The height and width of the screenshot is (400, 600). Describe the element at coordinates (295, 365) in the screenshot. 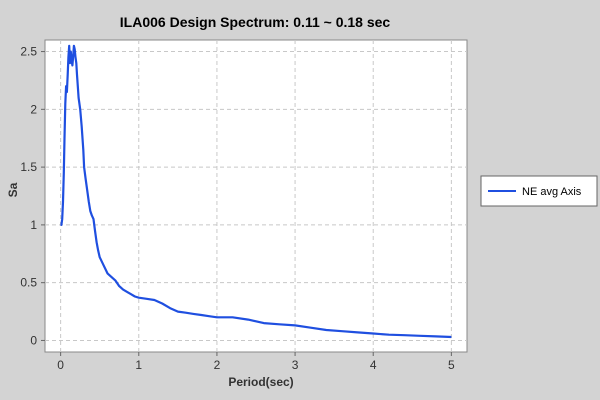

I see `x-tick-label: 3` at that location.